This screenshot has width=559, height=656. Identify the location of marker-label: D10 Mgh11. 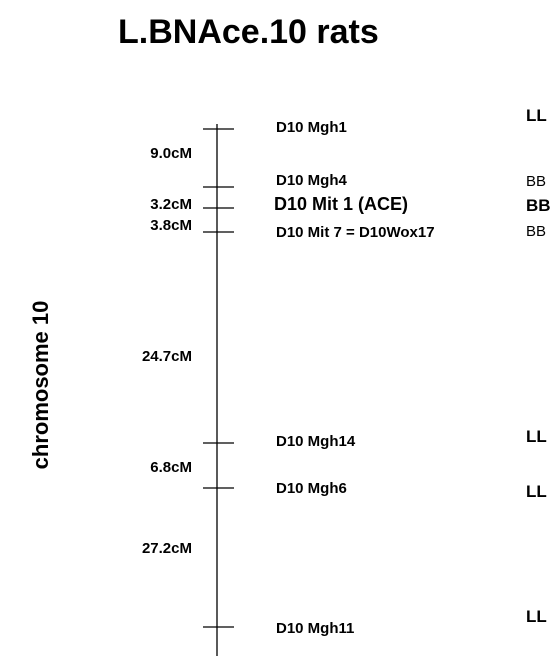
(315, 628).